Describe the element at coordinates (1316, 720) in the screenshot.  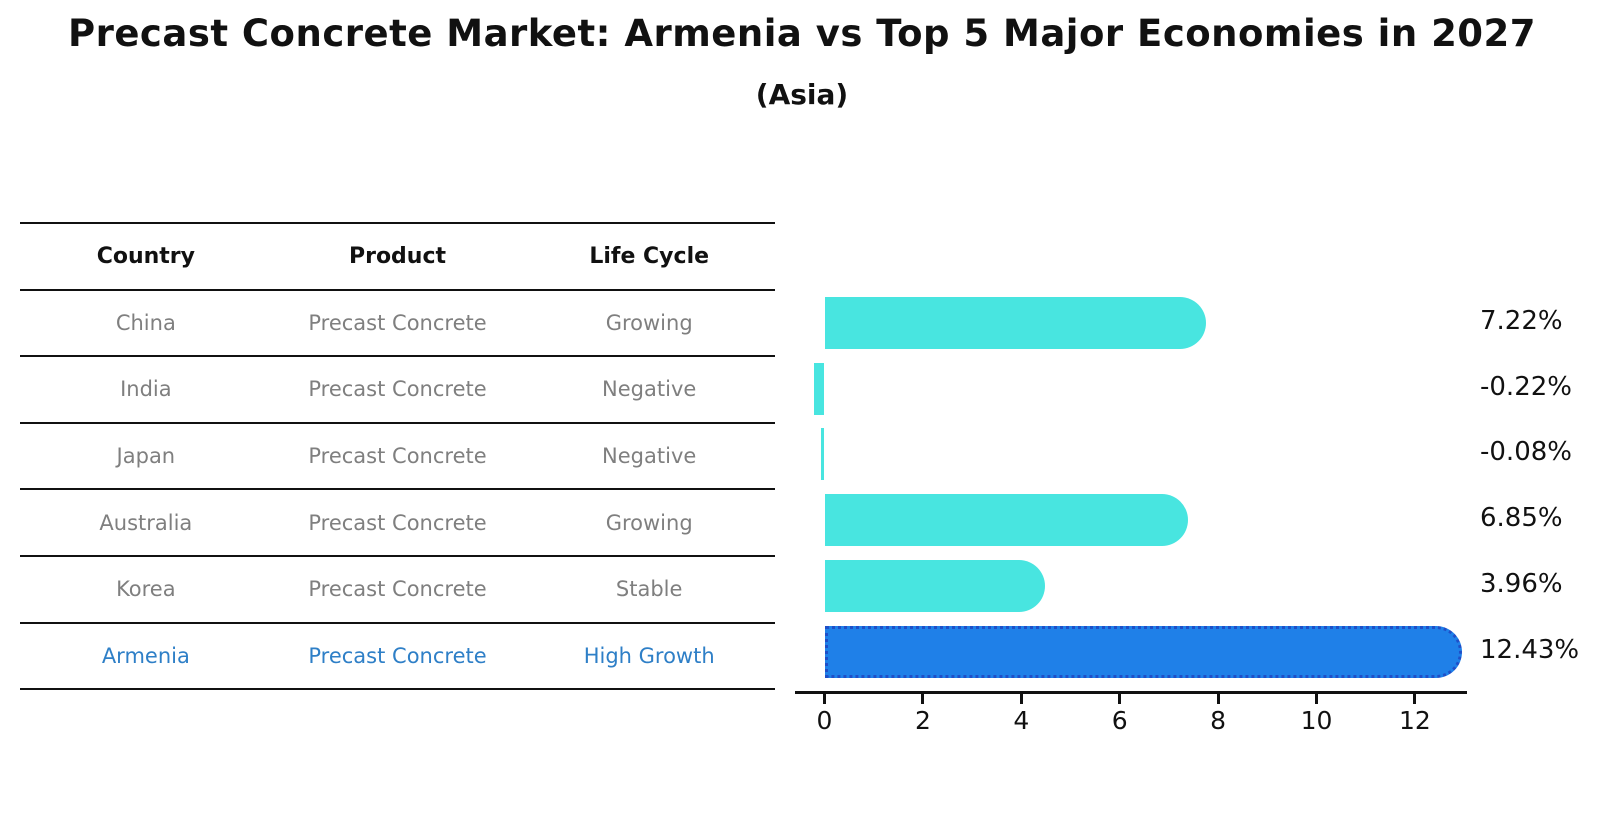
I see `x-tick-label-10: 10` at that location.